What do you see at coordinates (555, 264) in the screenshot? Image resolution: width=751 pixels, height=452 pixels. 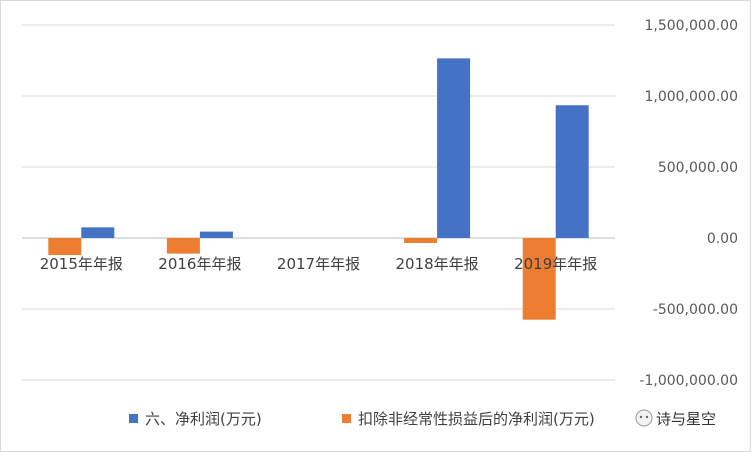 I see `x-category-label: 2019年年报` at bounding box center [555, 264].